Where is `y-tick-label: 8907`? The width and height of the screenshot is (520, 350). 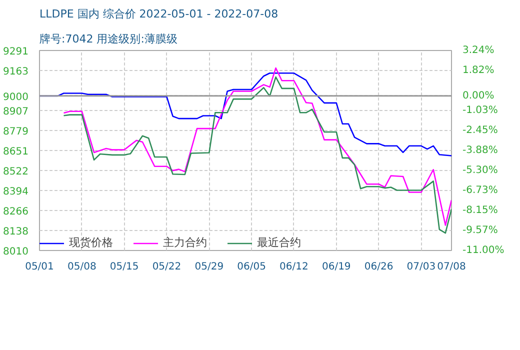 y-tick-label: 8907 is located at coordinates (16, 112).